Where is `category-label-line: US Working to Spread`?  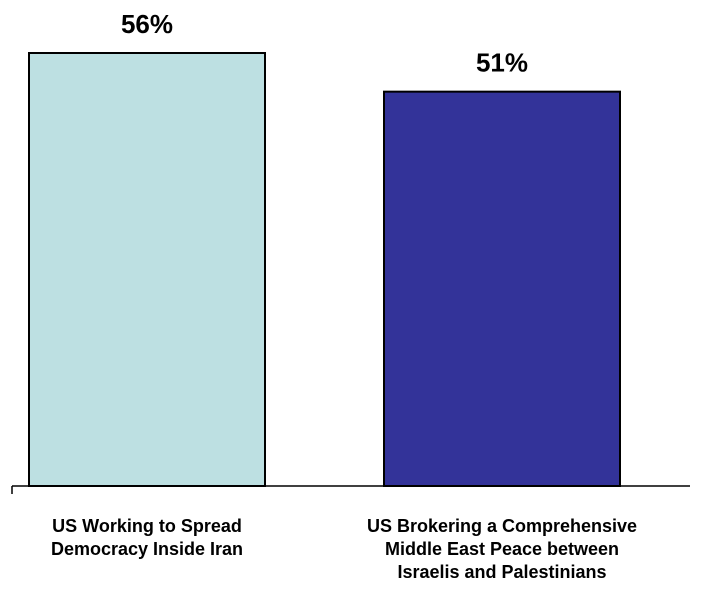 category-label-line: US Working to Spread is located at coordinates (147, 526).